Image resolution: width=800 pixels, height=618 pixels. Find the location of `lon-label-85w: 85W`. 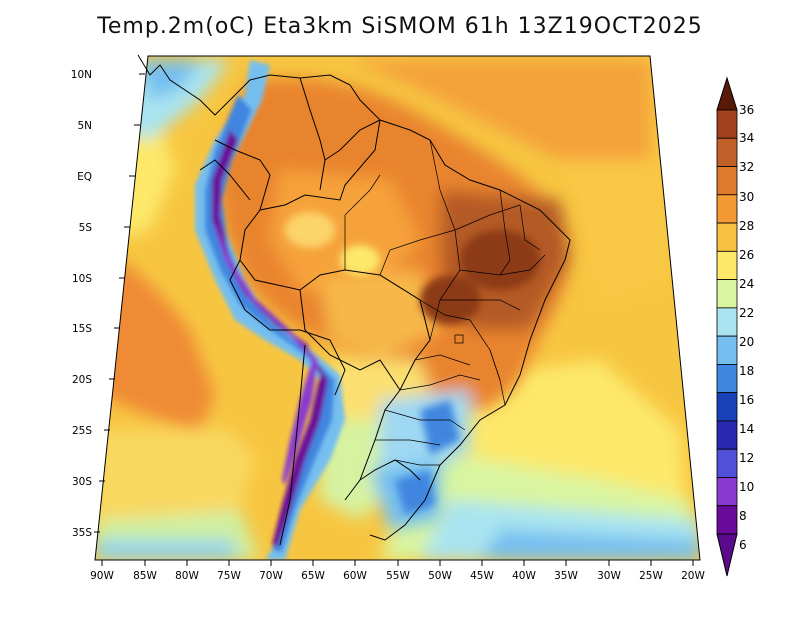

lon-label-85w: 85W is located at coordinates (145, 576).